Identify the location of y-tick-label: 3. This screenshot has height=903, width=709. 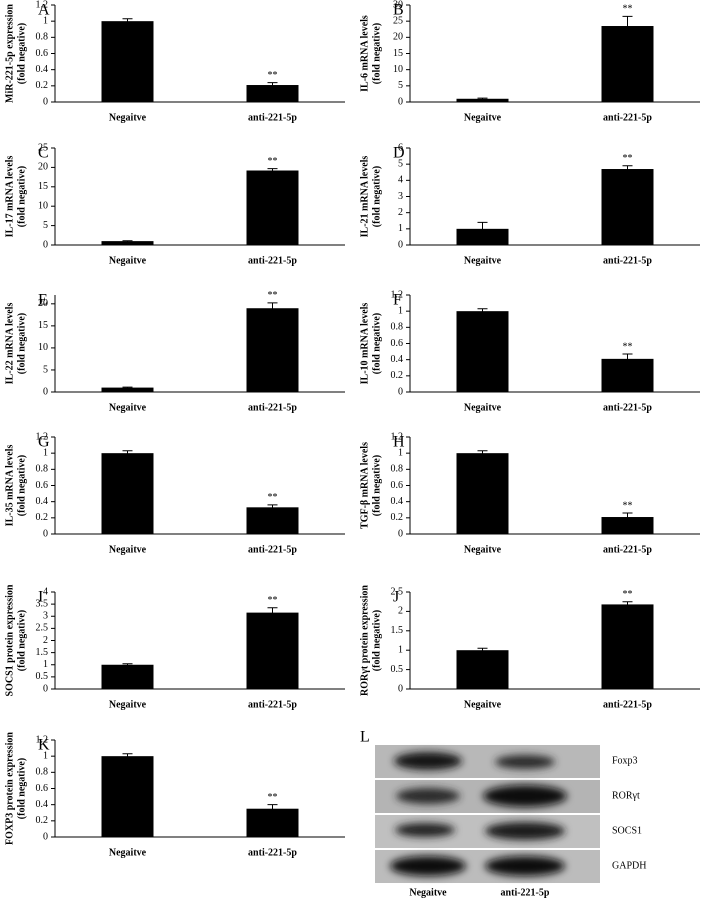
(400, 196).